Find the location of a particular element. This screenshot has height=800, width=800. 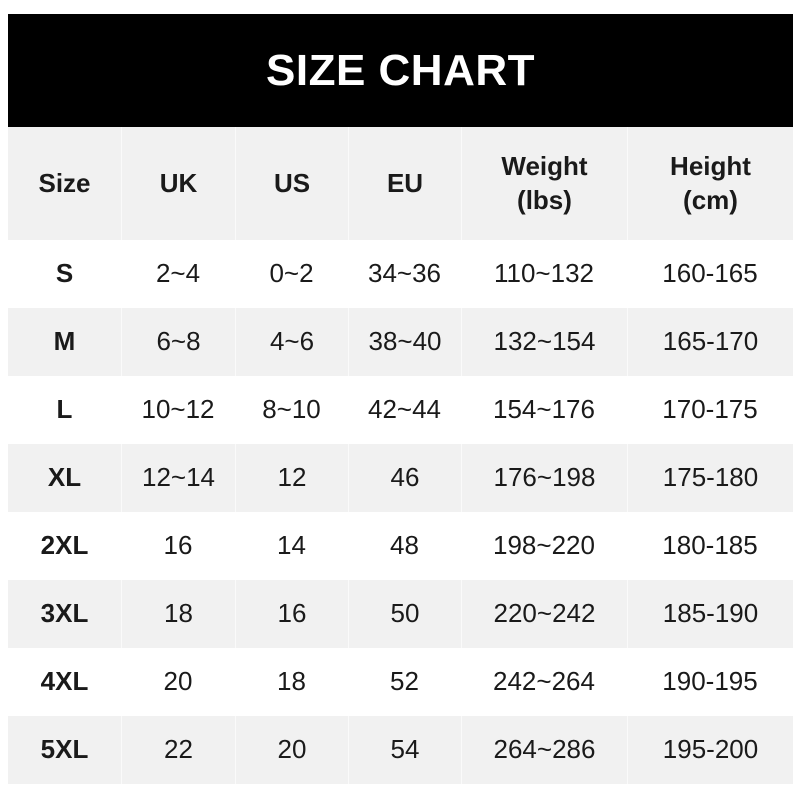

cell-us: 14 is located at coordinates (291, 545).